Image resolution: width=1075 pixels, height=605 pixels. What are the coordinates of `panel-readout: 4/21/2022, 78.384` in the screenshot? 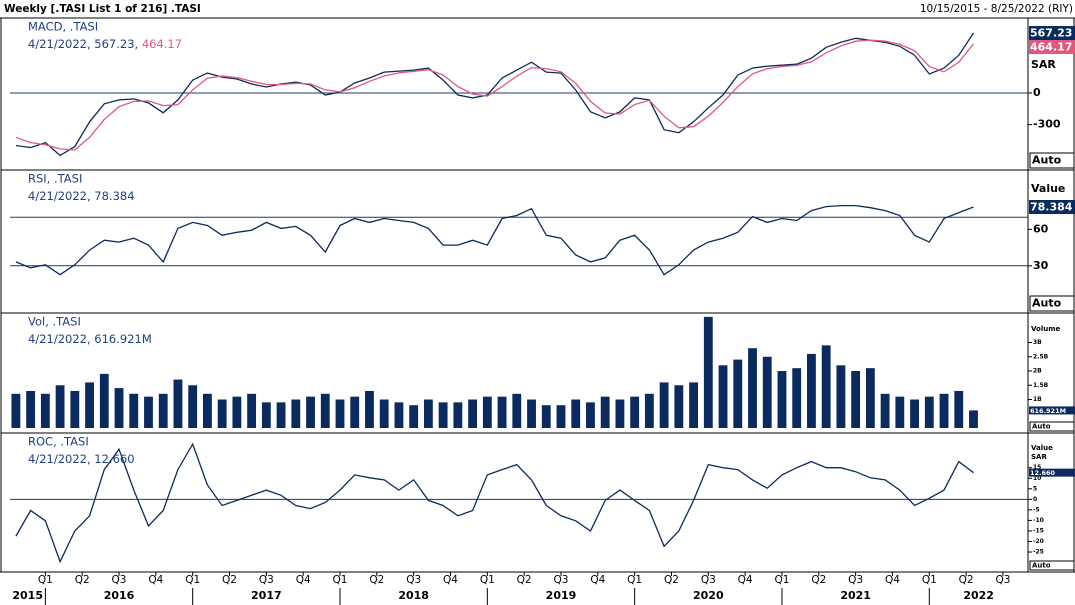 It's located at (81, 196).